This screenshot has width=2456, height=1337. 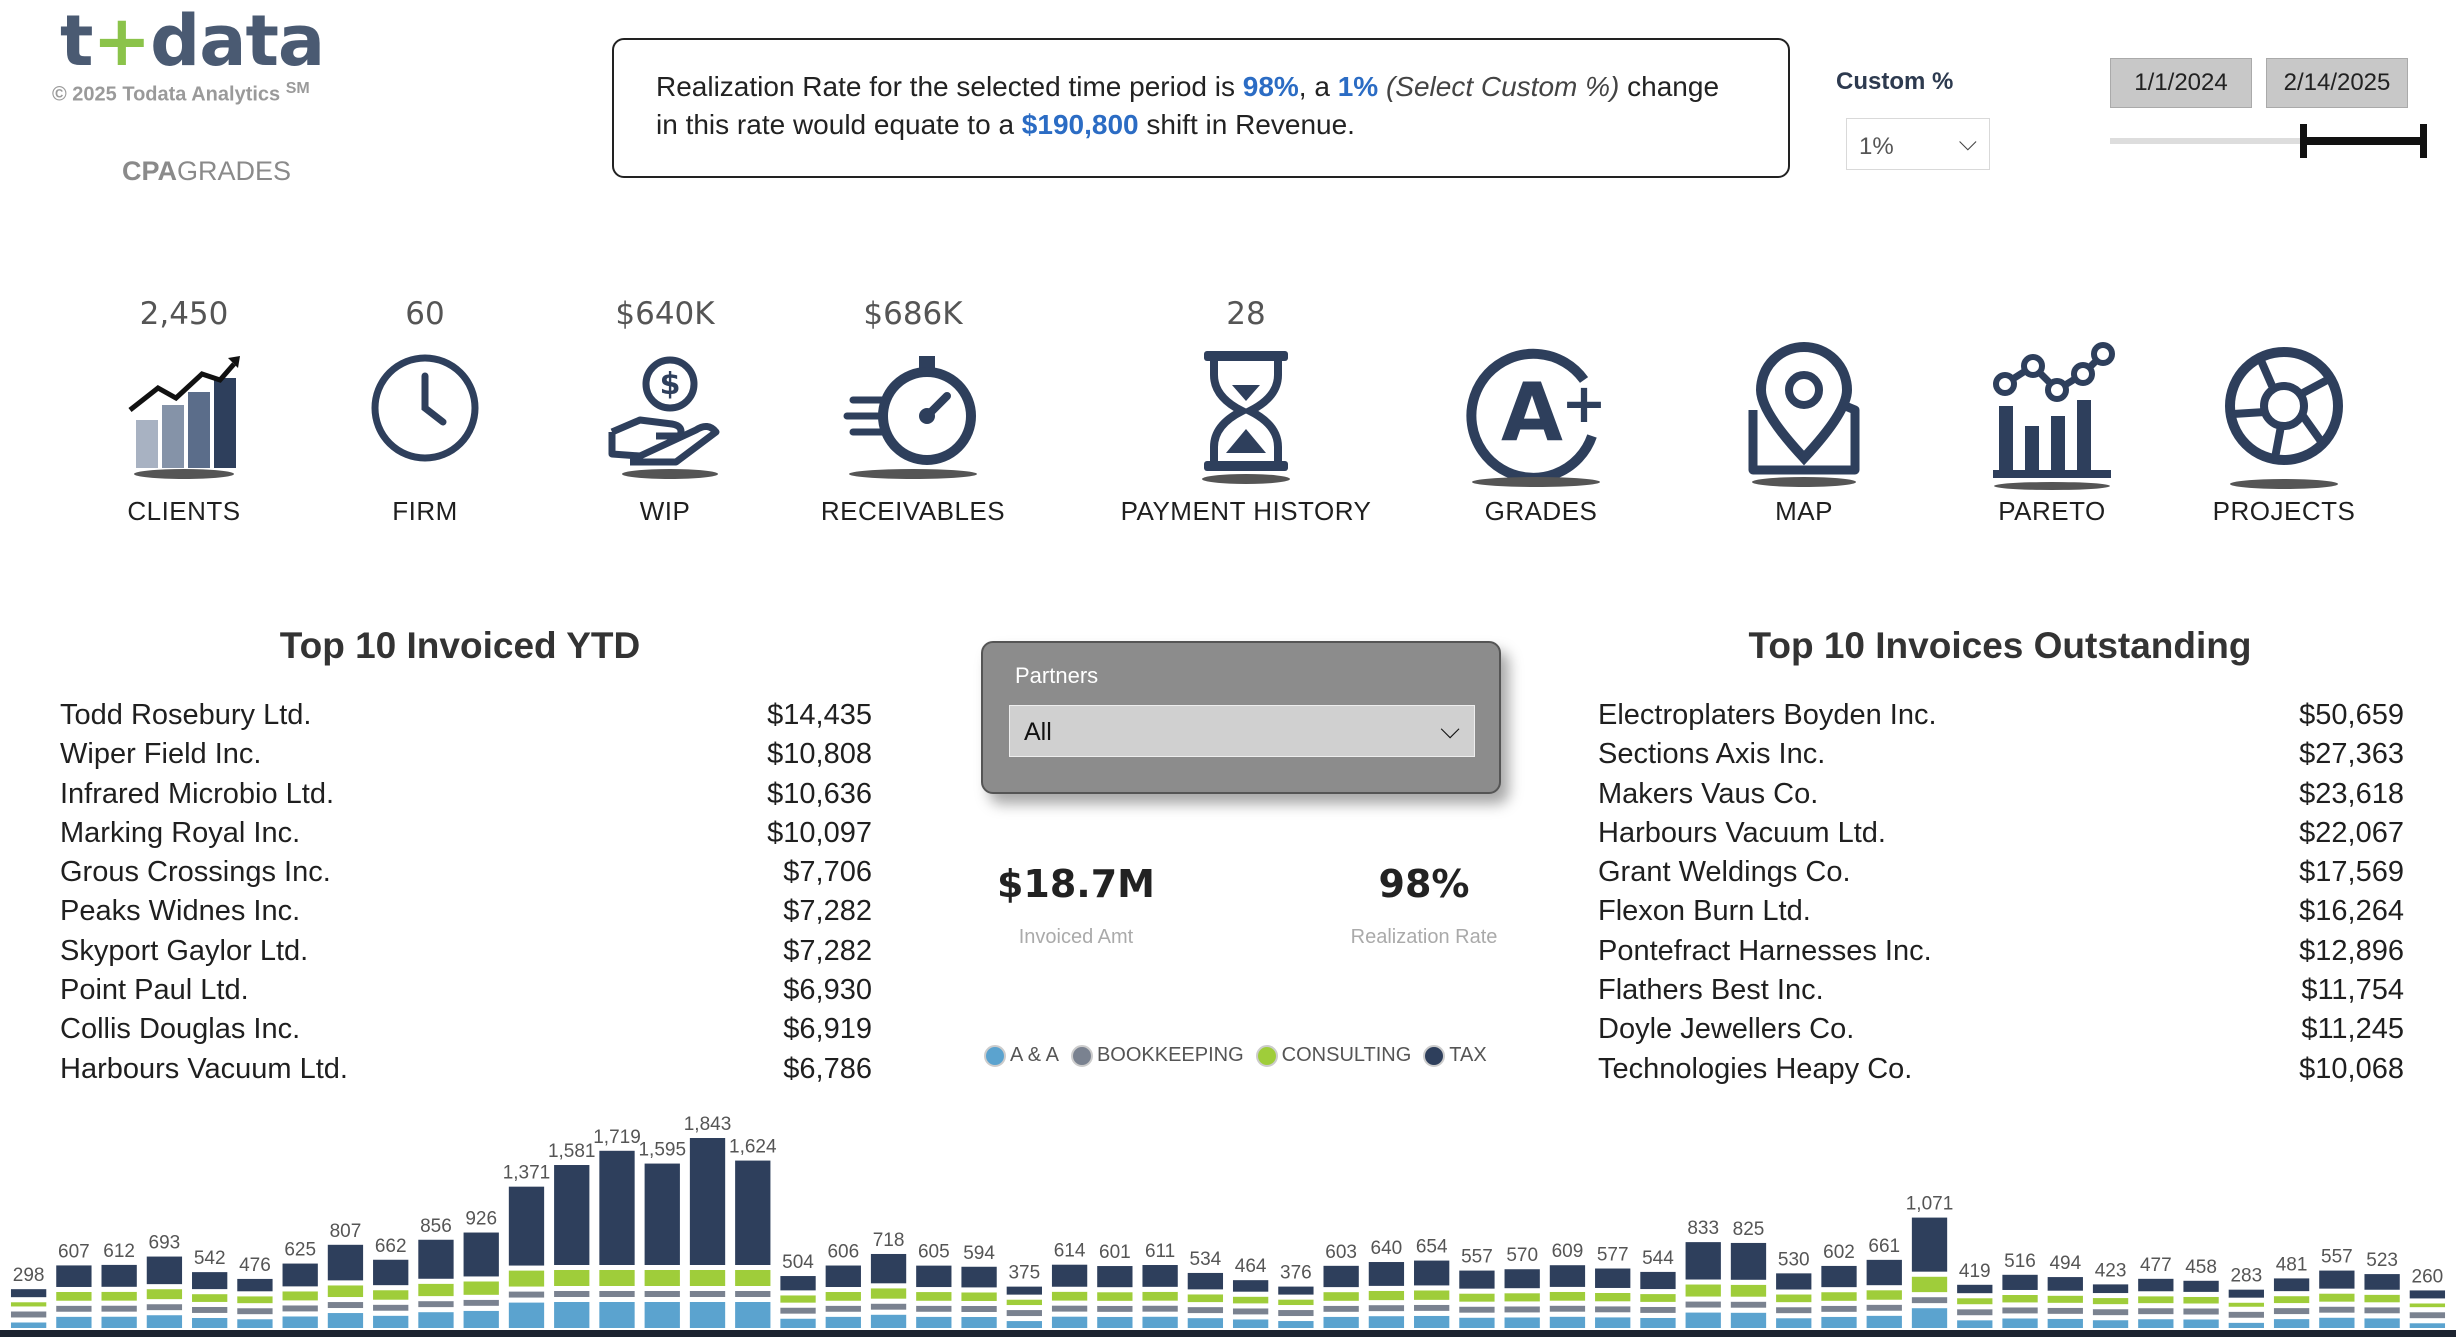 What do you see at coordinates (2284, 411) in the screenshot?
I see `kpi-projects: PROJECTS` at bounding box center [2284, 411].